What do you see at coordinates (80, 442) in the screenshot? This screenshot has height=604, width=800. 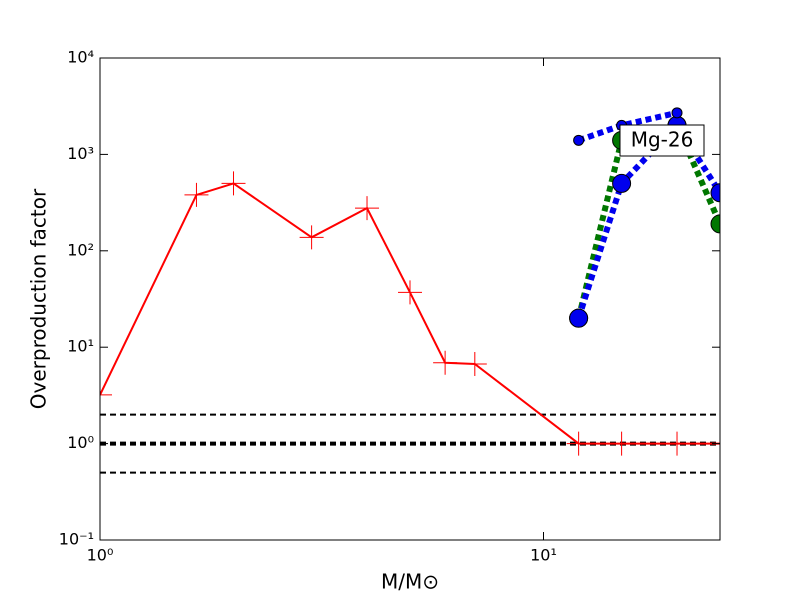 I see `y-tick-label: 10⁰` at bounding box center [80, 442].